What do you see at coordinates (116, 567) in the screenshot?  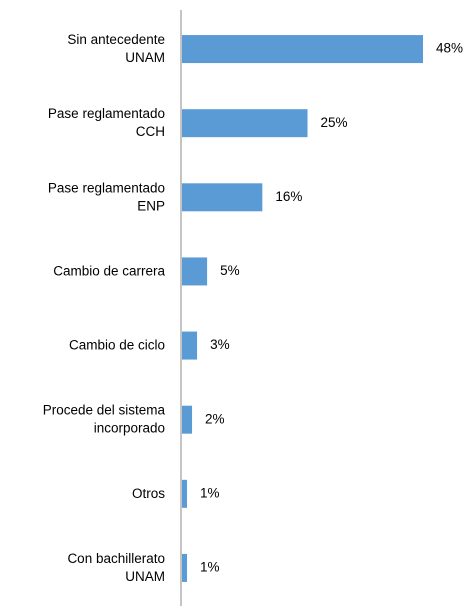 I see `category-label: Con bachillerato UNAM` at bounding box center [116, 567].